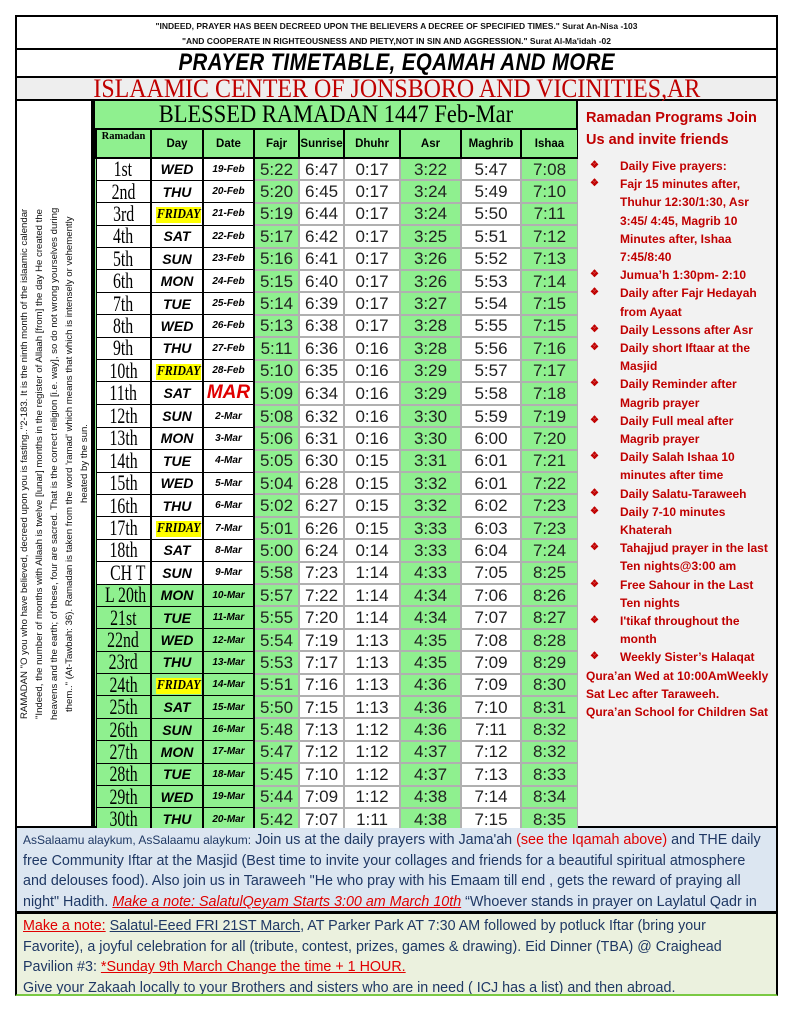  Describe the element at coordinates (372, 416) in the screenshot. I see `dhuhr-time-cell: 0:16` at that location.